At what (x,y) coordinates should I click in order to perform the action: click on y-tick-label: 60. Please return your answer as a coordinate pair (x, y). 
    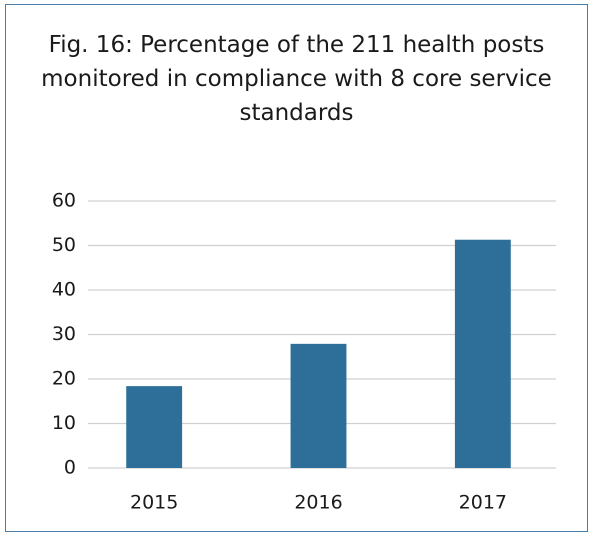
    Looking at the image, I should click on (64, 201).